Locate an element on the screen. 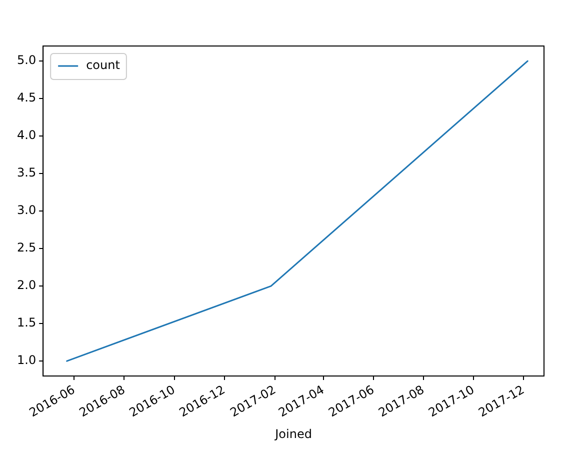  y-tick-label: 3.0 is located at coordinates (26, 210).